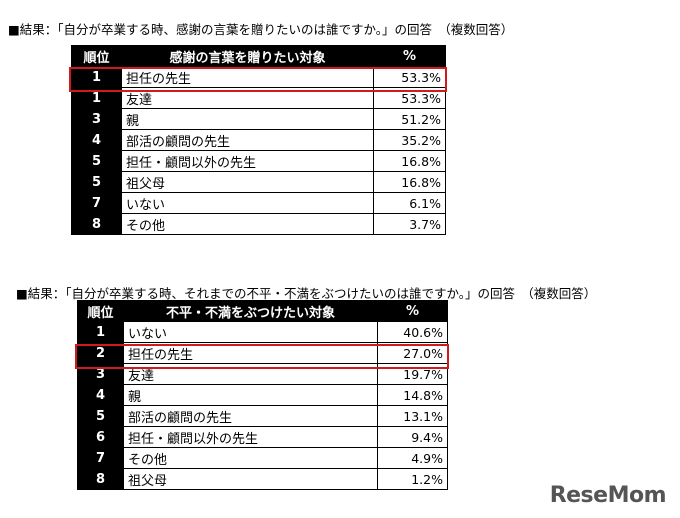  I want to click on table-row: 8 祖父母 1.2%, so click(262, 479).